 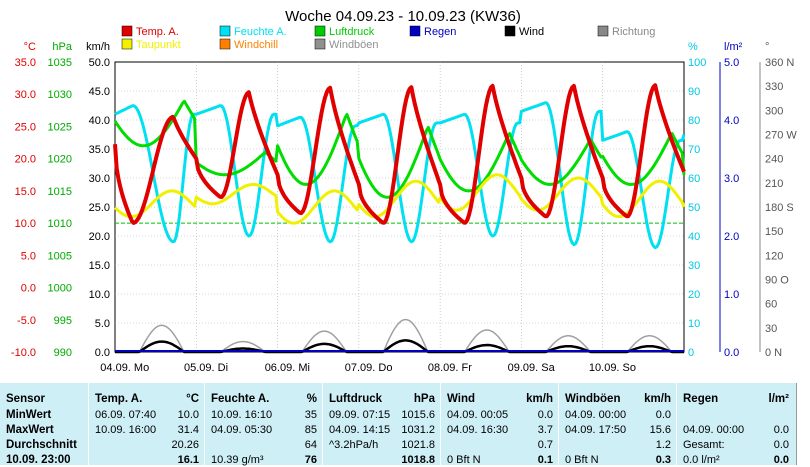 What do you see at coordinates (461, 399) in the screenshot?
I see `wind-header: Wind` at bounding box center [461, 399].